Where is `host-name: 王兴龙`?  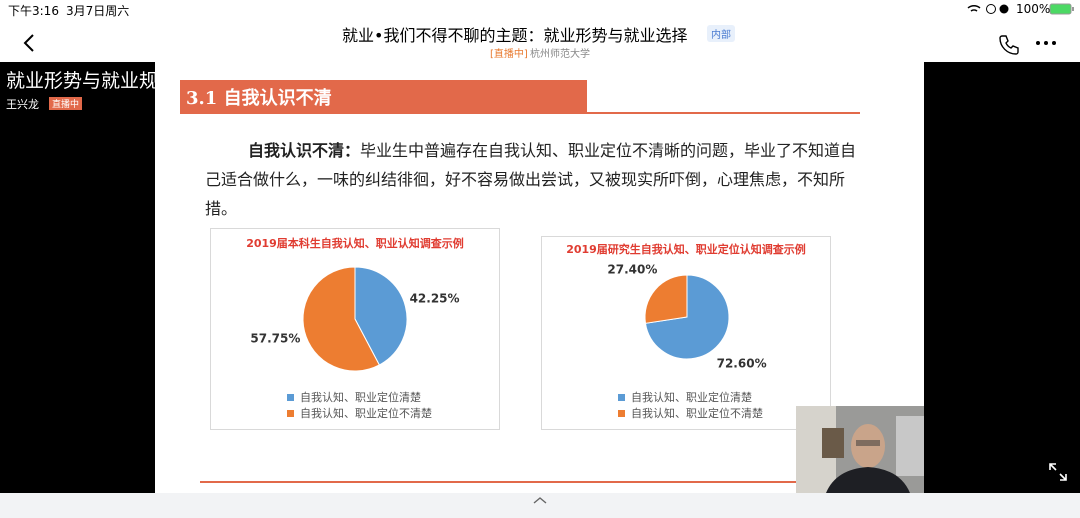 host-name: 王兴龙 is located at coordinates (22, 104).